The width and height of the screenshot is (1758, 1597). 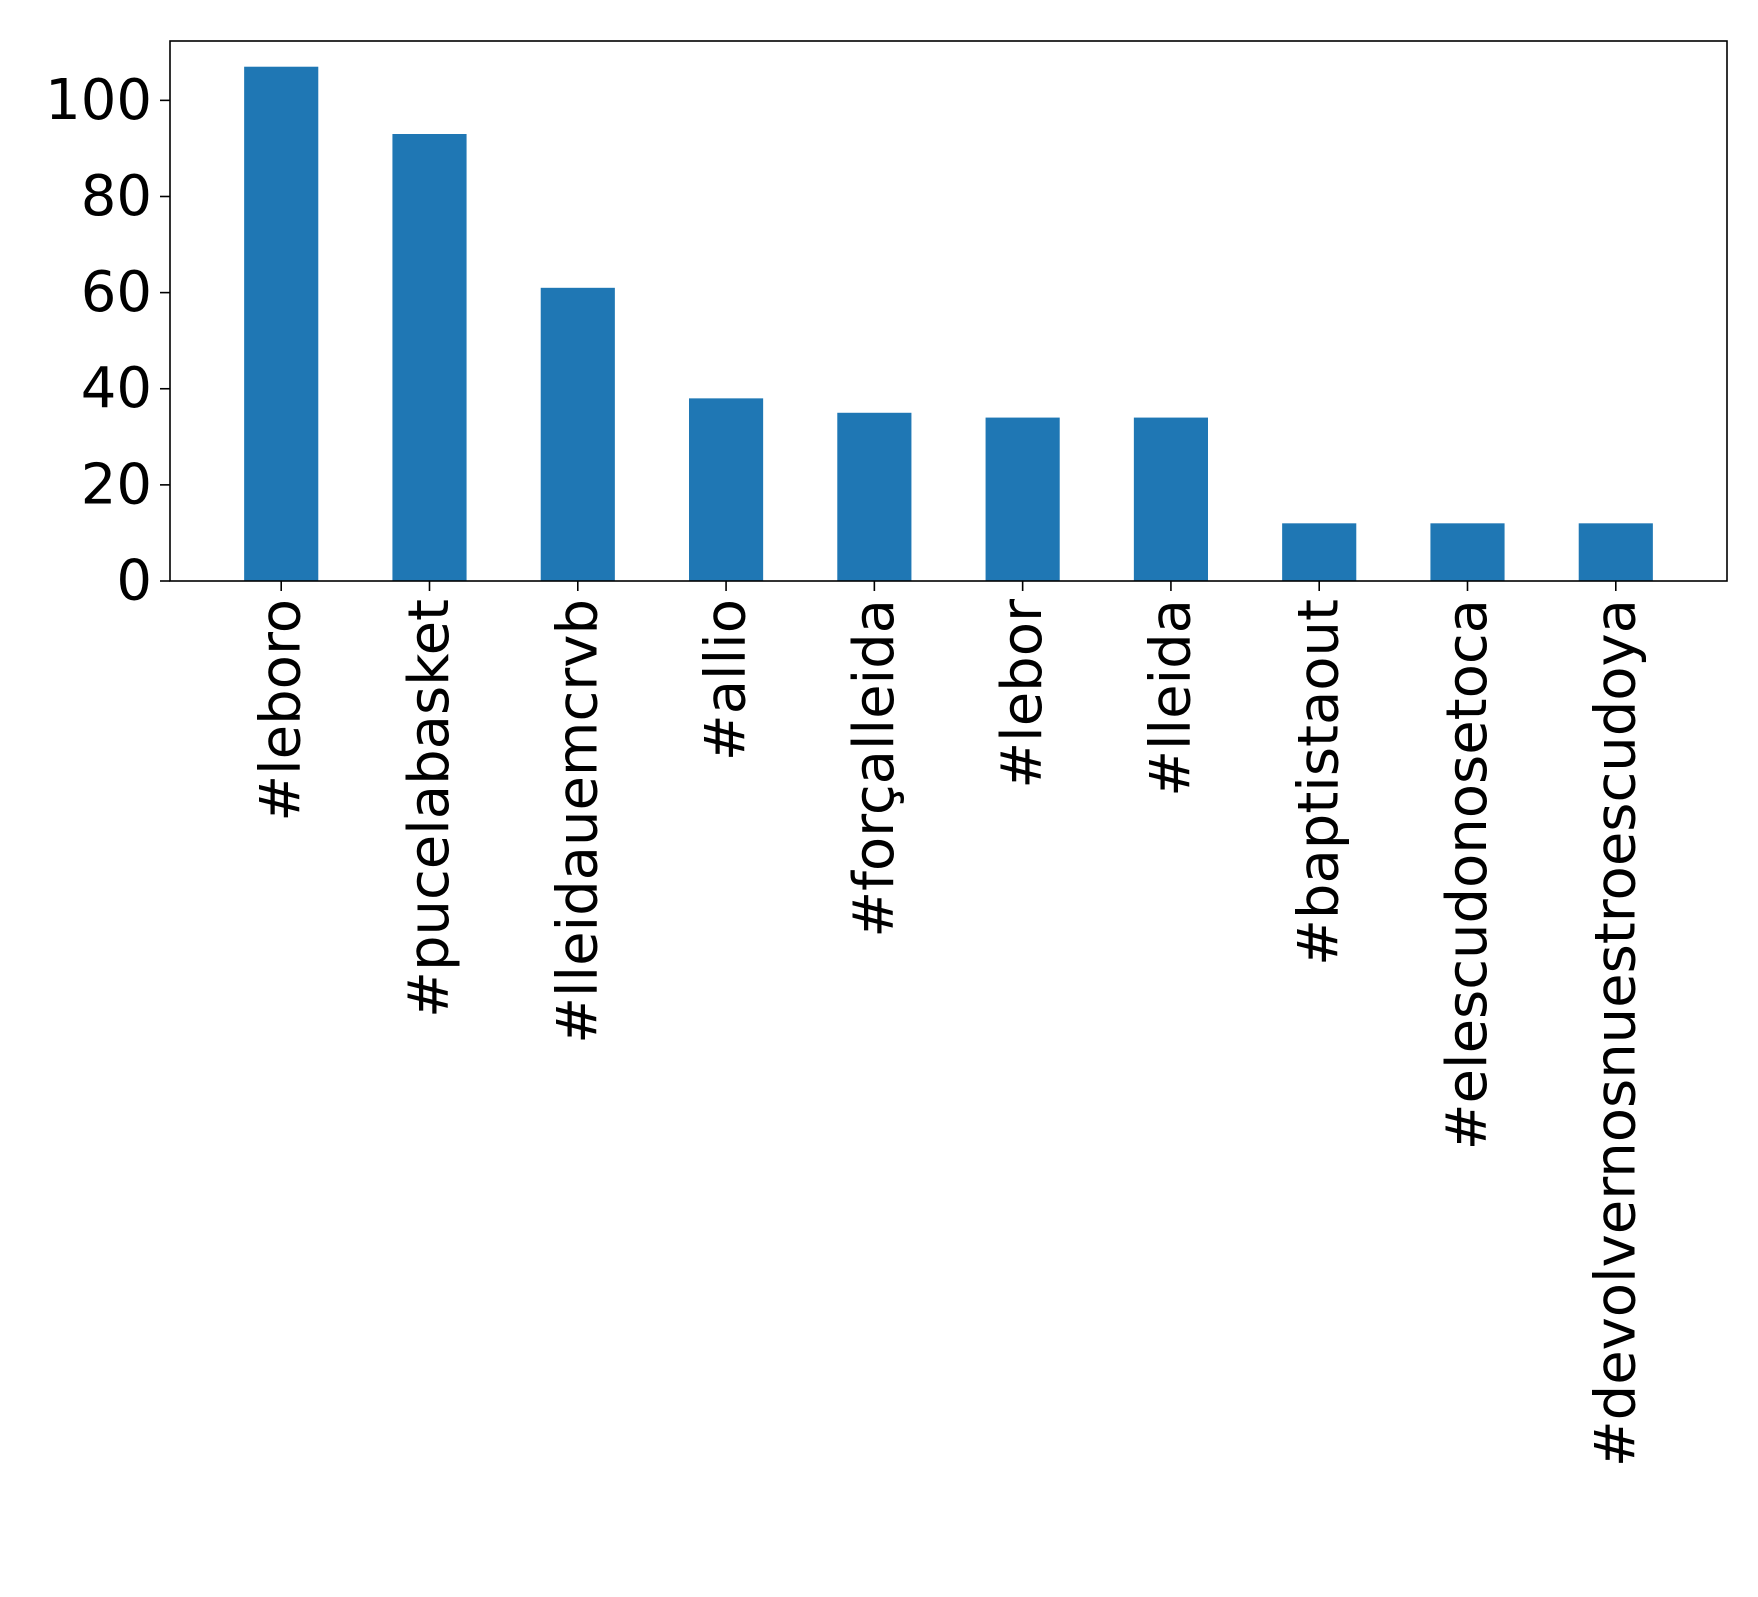 I want to click on y-tick-label: 100, so click(x=98, y=100).